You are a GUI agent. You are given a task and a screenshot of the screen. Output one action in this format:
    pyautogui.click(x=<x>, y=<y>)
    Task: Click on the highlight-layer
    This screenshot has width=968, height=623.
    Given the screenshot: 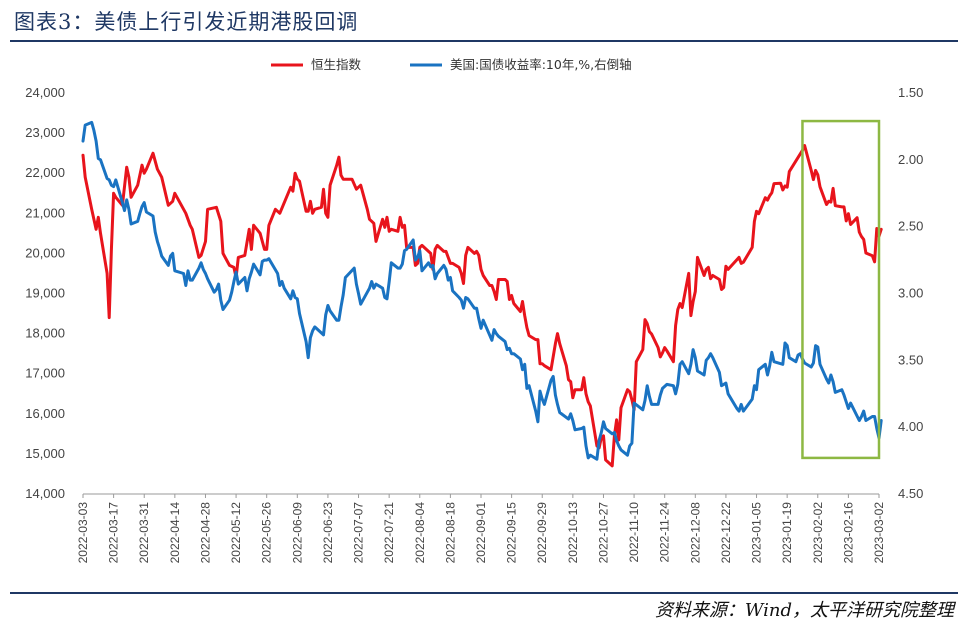 What is the action you would take?
    pyautogui.click(x=841, y=289)
    